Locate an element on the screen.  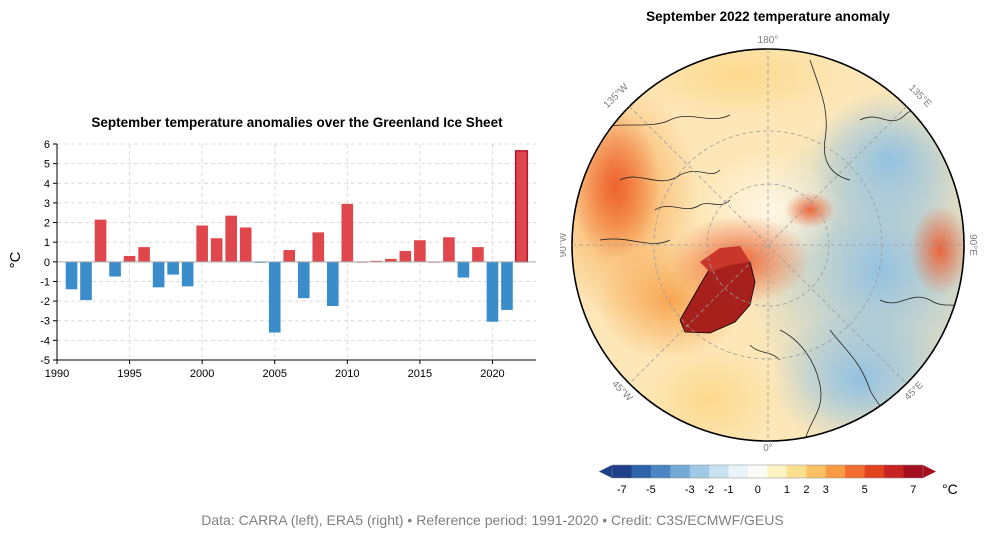
bar-2020 is located at coordinates (492, 291).